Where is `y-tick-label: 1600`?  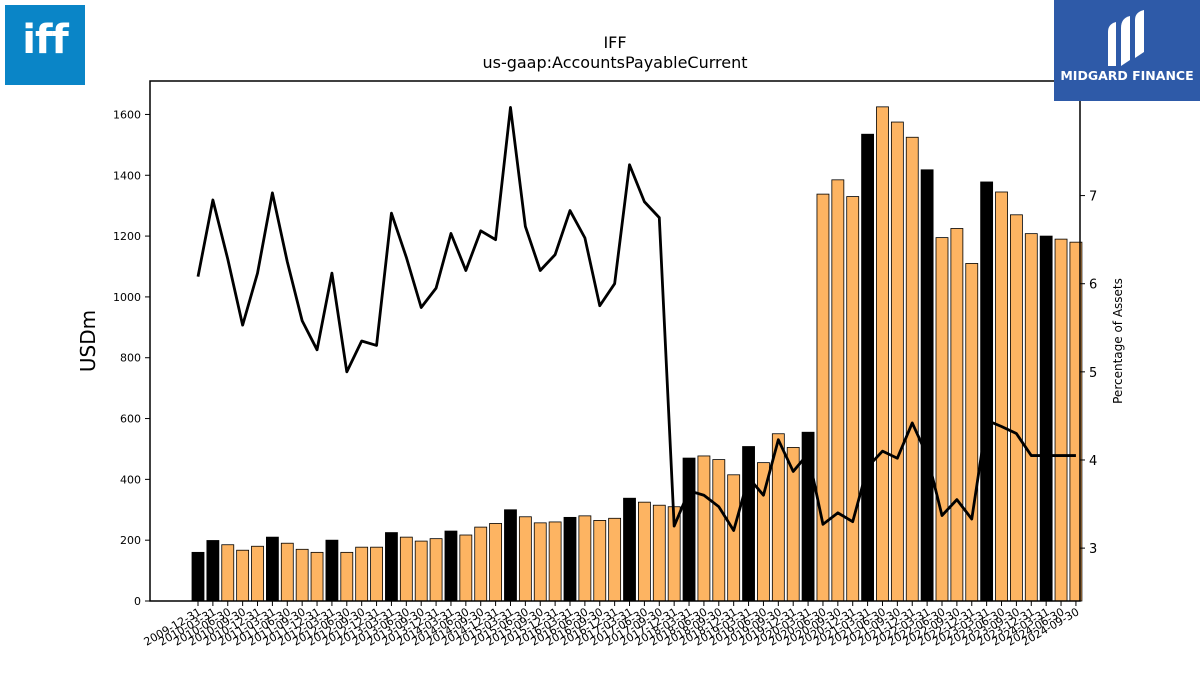
y-tick-label: 1600 is located at coordinates (127, 114).